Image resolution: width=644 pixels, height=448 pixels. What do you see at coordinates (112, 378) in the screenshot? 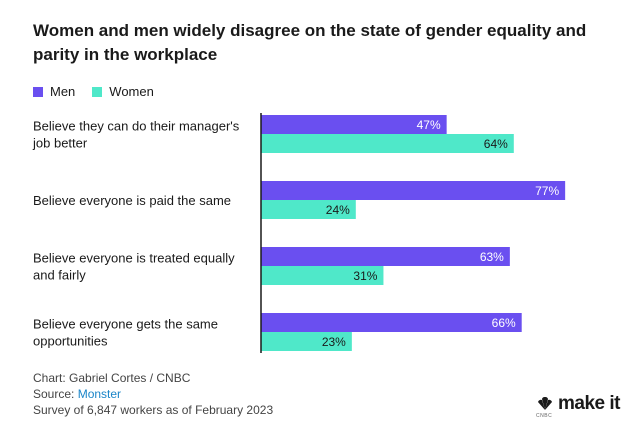
I see `chart-credit: Chart: Gabriel Cortes / CNBC` at bounding box center [112, 378].